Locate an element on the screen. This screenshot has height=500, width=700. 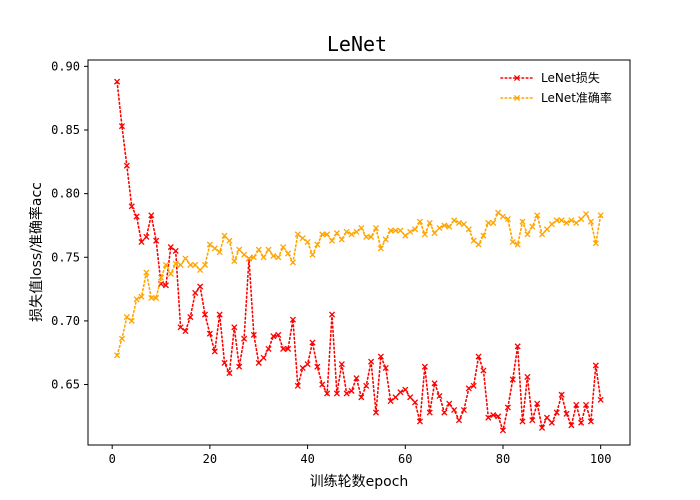
x-tick-label: 20 is located at coordinates (210, 459).